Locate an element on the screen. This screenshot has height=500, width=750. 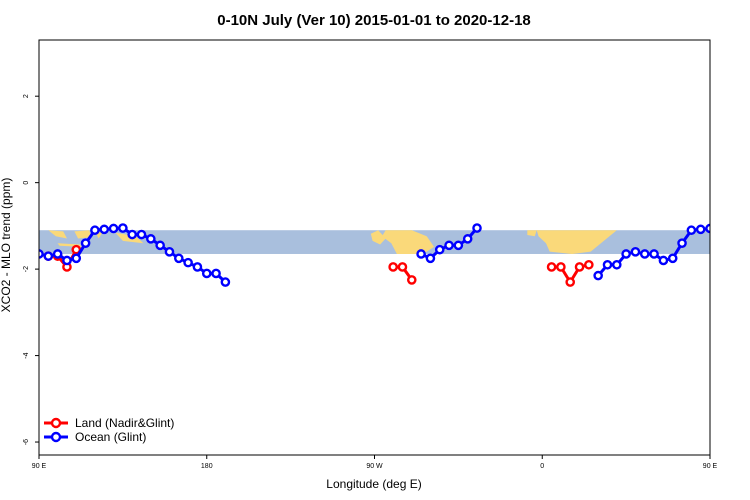
x-axis: 90 E 180 90 W 0 90 E is located at coordinates (375, 462).